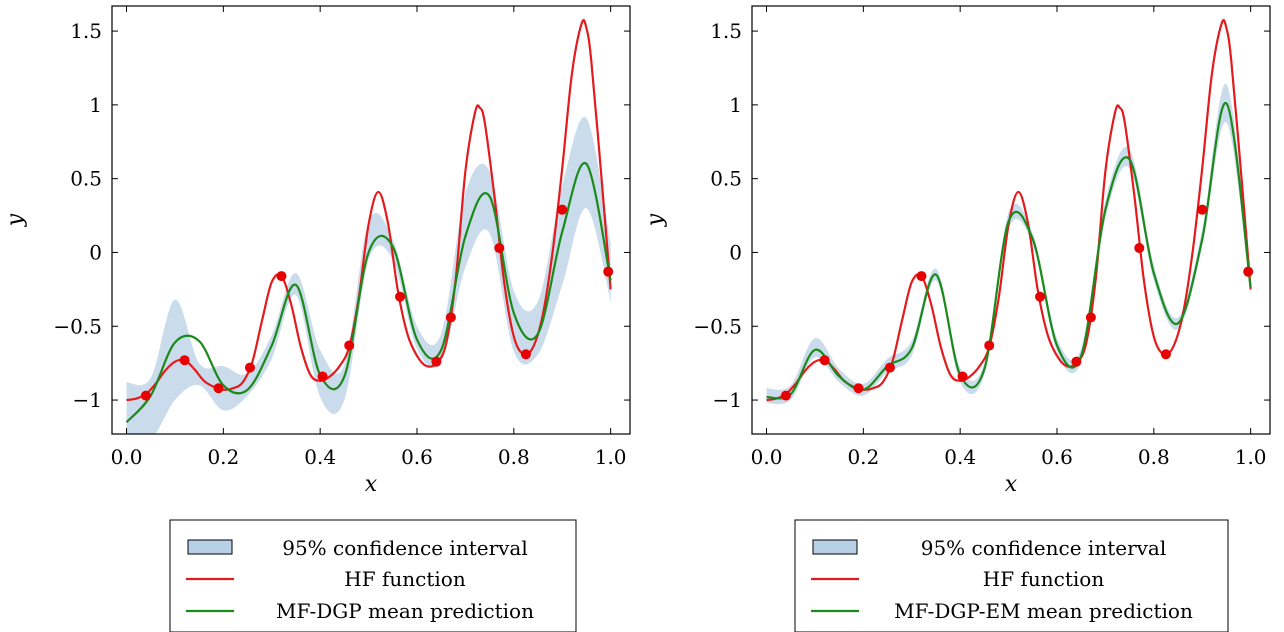  I want to click on legend-label-mean-prediction: MF-DGP-EM mean prediction, so click(1043, 611).